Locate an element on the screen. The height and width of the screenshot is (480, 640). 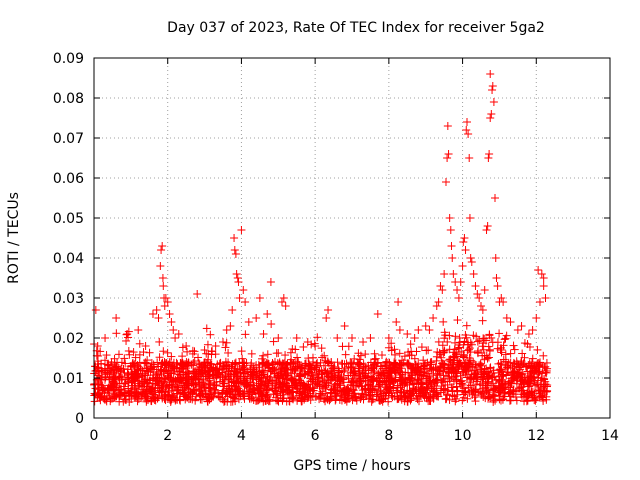
x-tick-label: 0 is located at coordinates (94, 436).